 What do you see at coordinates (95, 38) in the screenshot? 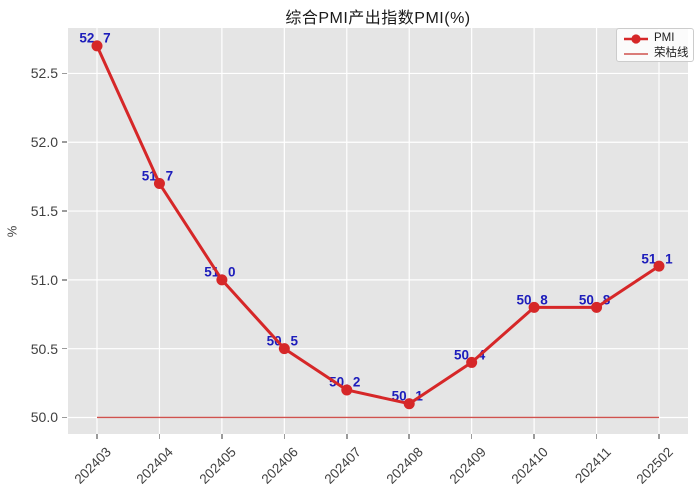
I see `data-point-label: 52. 7` at bounding box center [95, 38].